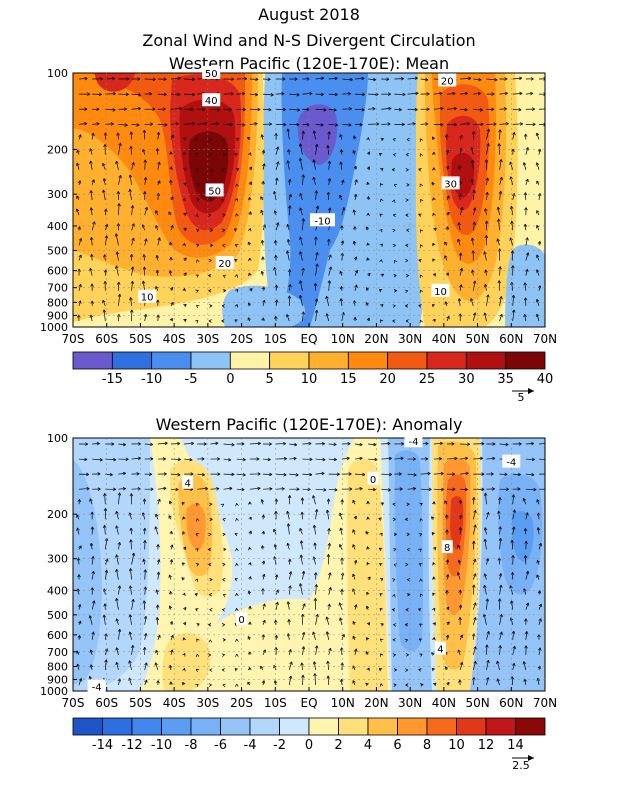  Describe the element at coordinates (353, 726) in the screenshot. I see `anomaly-colorbar-swatch` at that location.